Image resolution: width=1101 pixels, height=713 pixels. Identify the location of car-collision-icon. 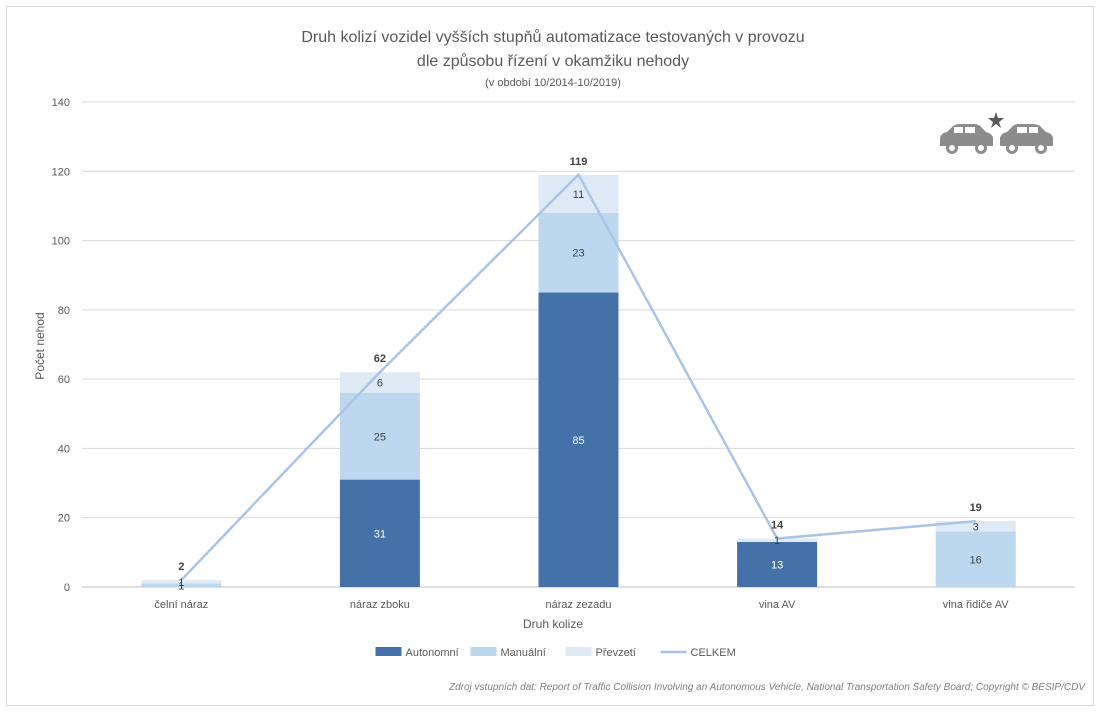
(996, 133).